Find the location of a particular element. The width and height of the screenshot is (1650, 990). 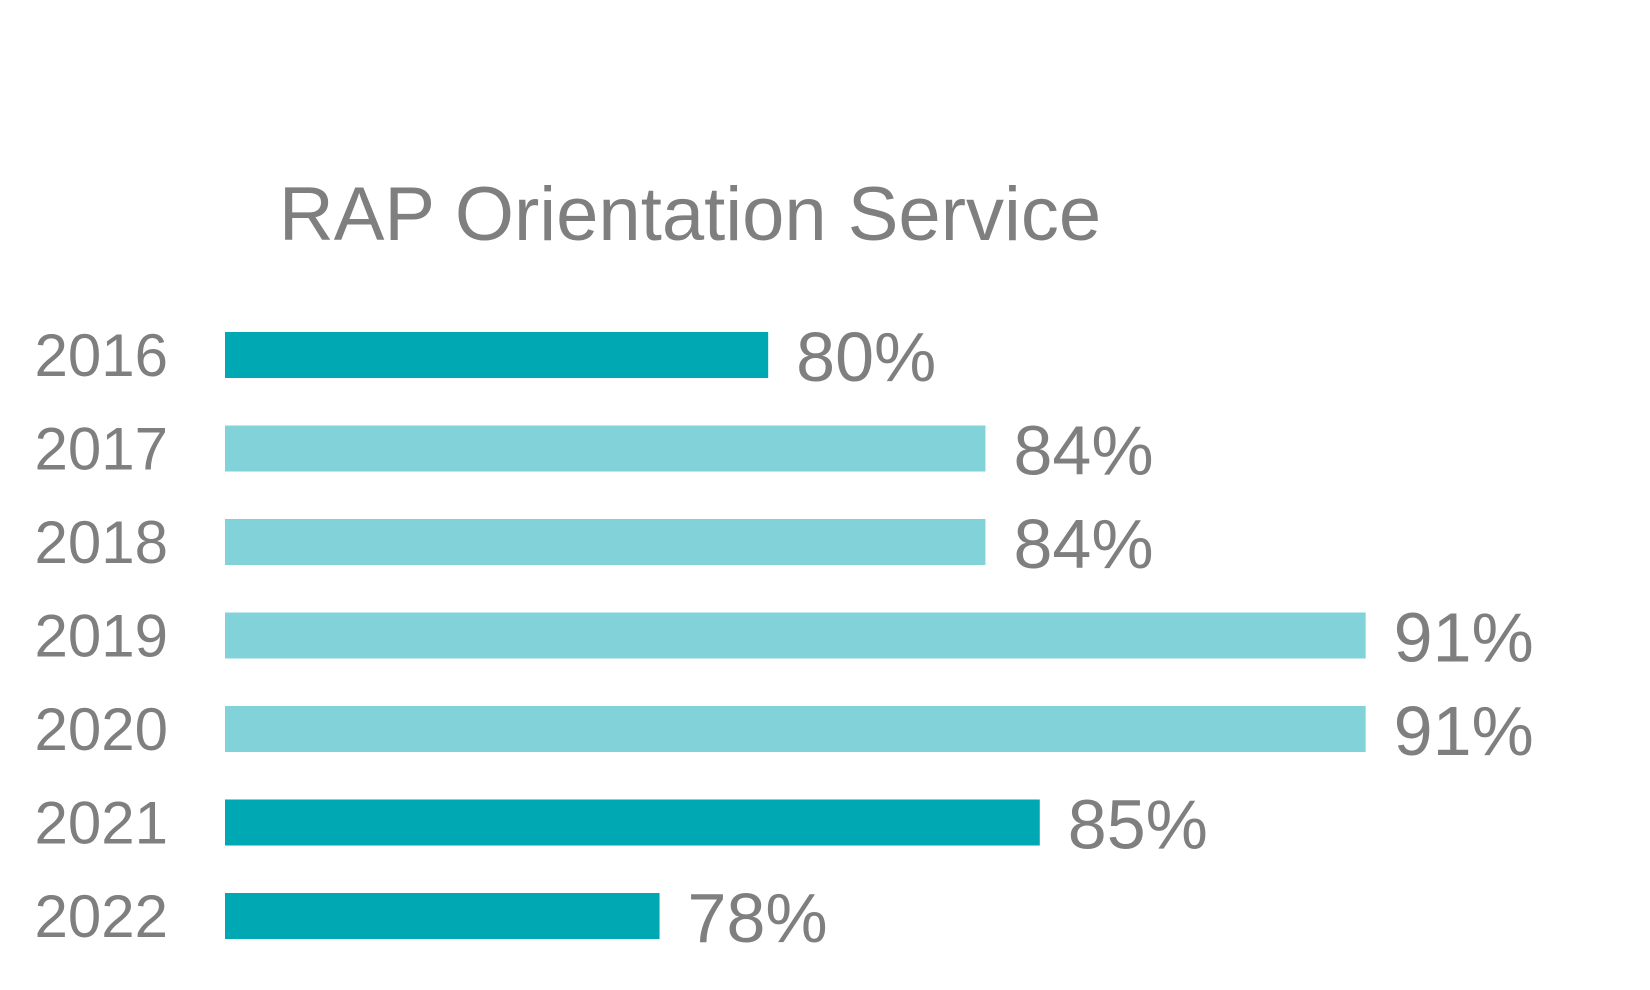

value-label-2022: 78% is located at coordinates (758, 918).